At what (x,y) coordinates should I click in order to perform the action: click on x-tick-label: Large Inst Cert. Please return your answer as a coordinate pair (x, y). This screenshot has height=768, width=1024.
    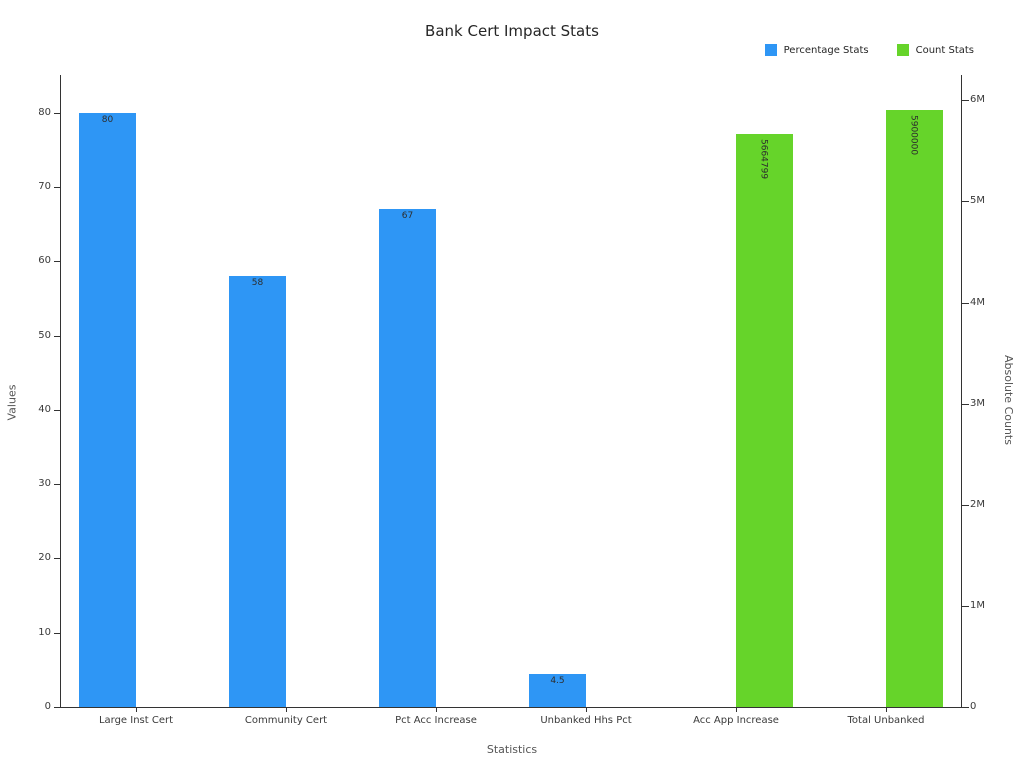
    Looking at the image, I should click on (136, 720).